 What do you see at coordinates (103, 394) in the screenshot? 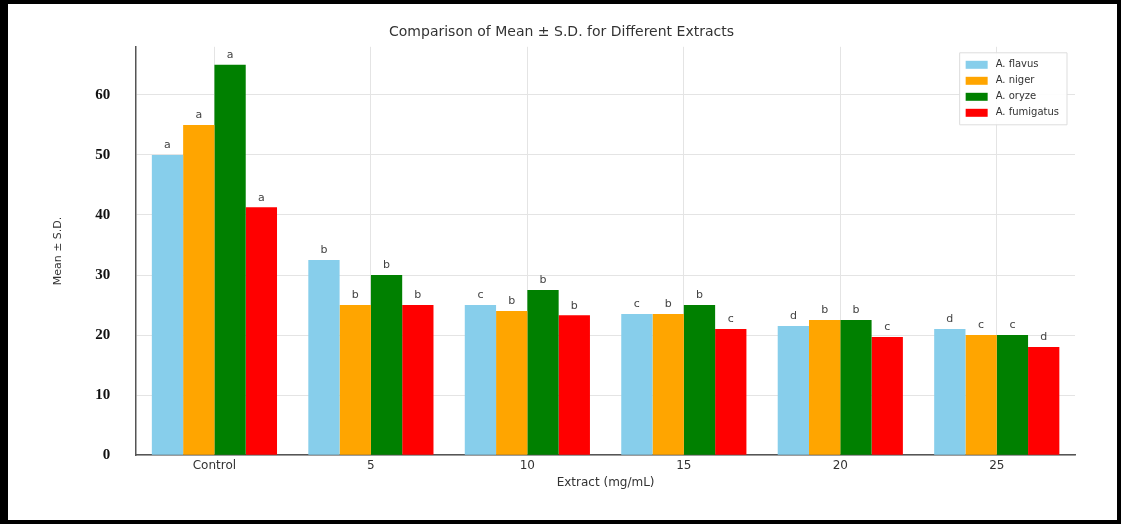
I see `y-tick-label: 10` at bounding box center [103, 394].